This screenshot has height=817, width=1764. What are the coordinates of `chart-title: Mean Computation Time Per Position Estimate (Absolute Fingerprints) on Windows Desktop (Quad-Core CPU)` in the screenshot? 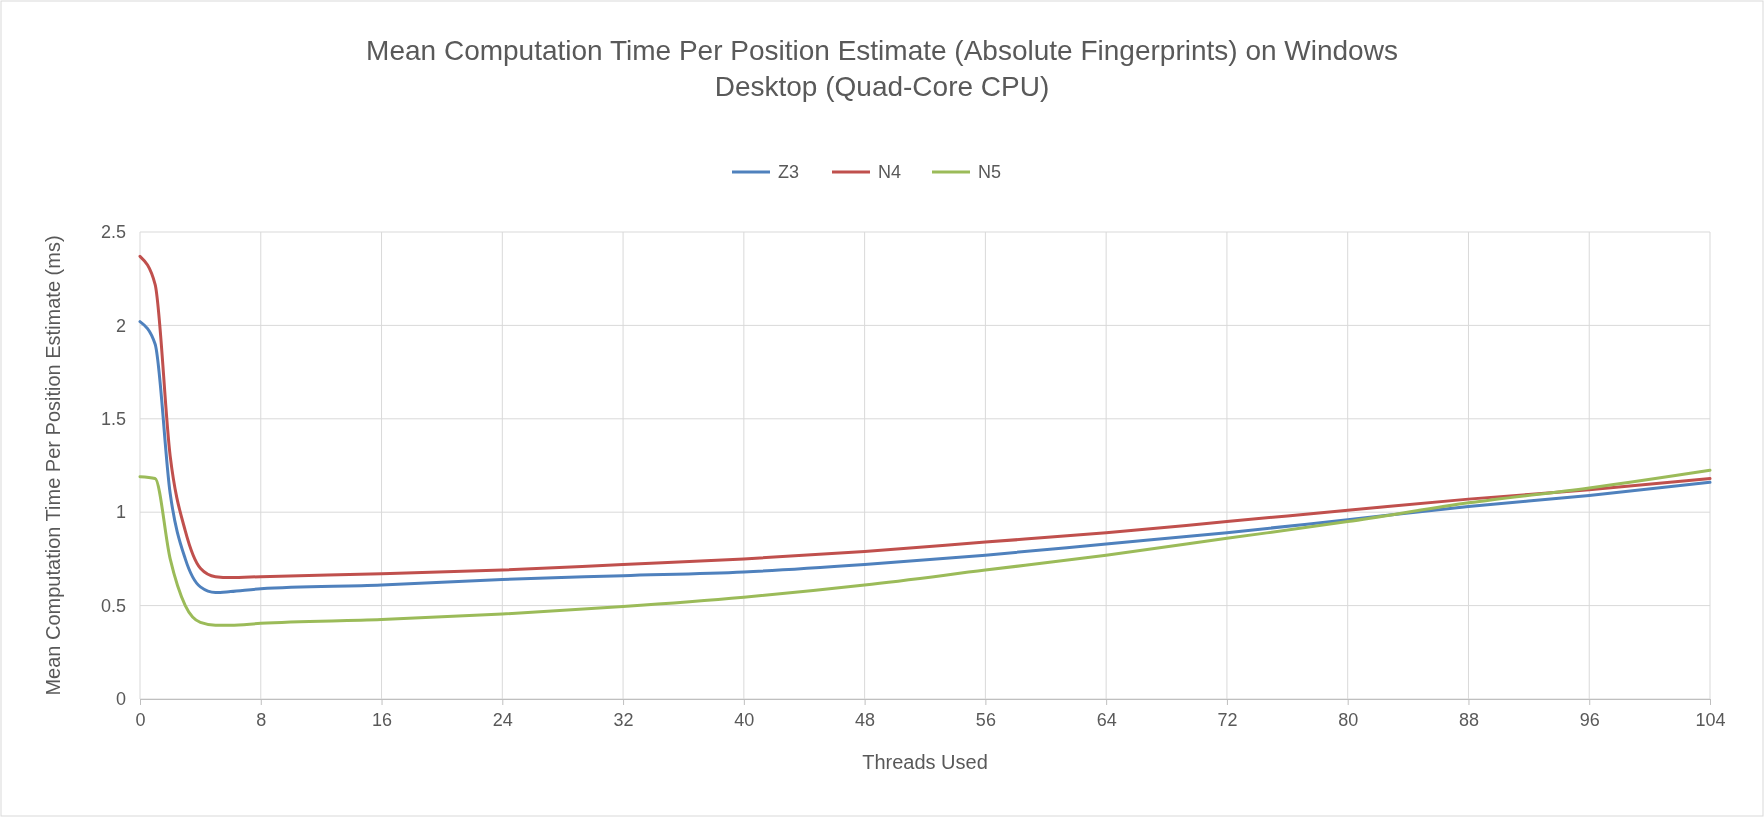 It's located at (882, 68).